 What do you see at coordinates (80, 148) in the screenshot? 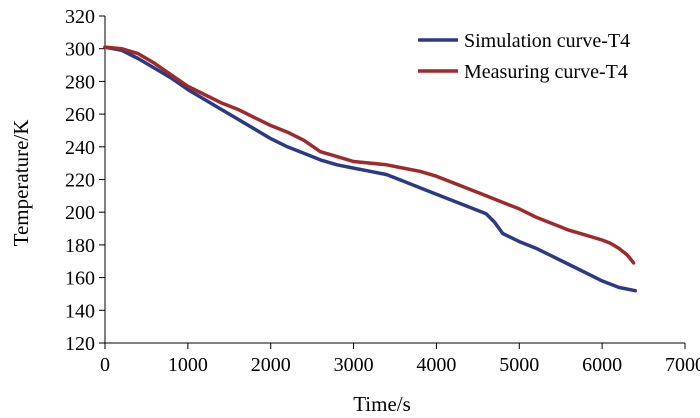
I see `y-tick-label: 240` at bounding box center [80, 148].